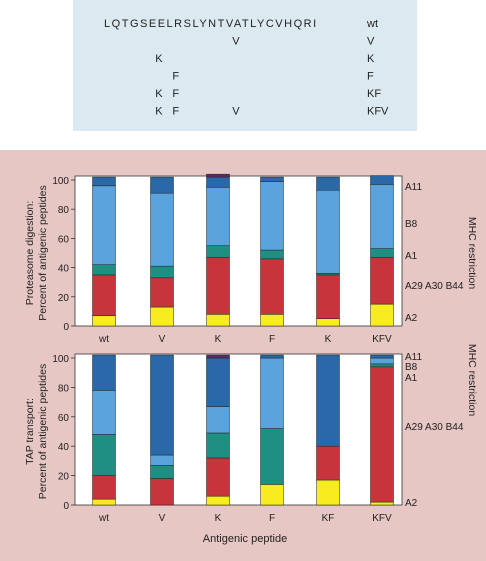 Image resolution: width=486 pixels, height=561 pixels. I want to click on variant-label: F, so click(370, 77).